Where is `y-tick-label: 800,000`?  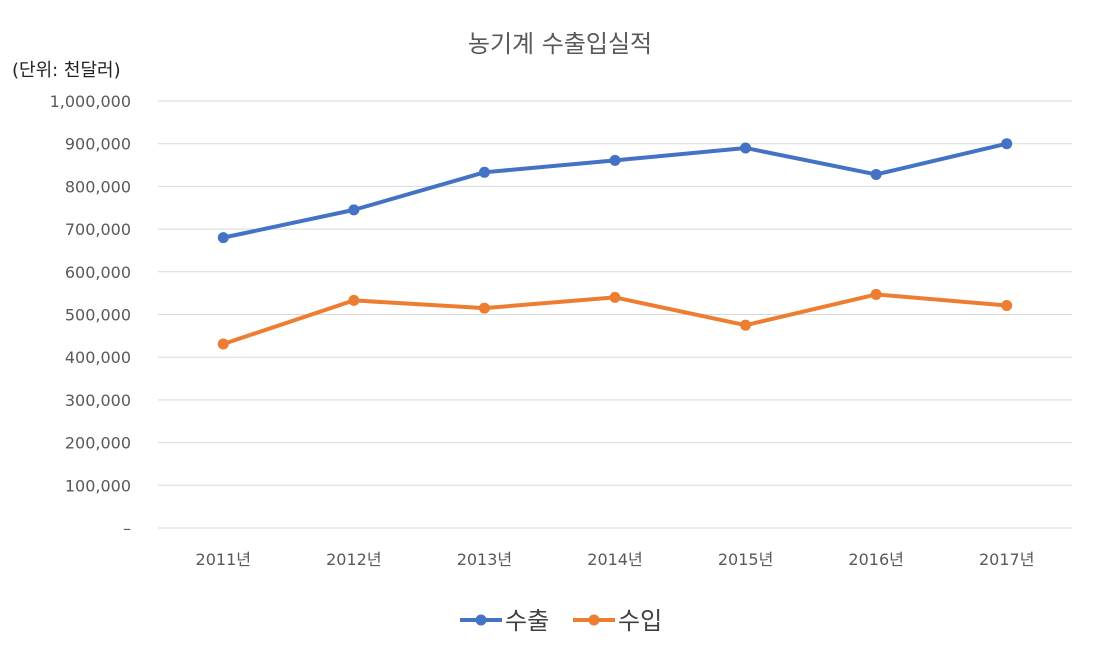 y-tick-label: 800,000 is located at coordinates (98, 186).